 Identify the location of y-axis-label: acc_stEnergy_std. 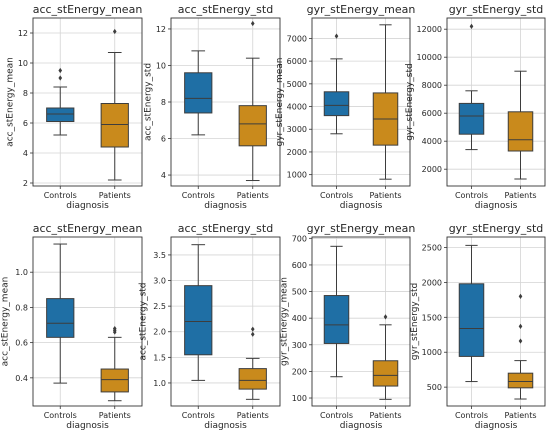
(148, 102).